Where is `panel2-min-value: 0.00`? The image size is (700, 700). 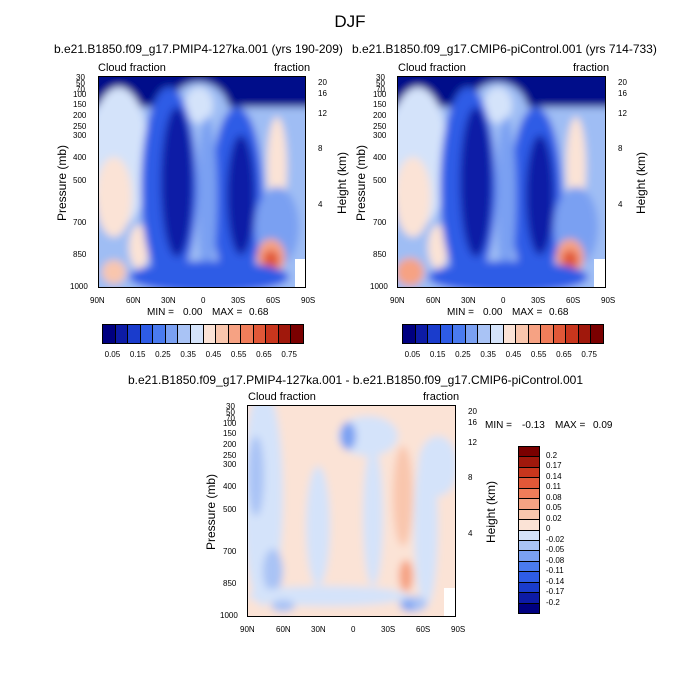
panel2-min-value: 0.00 is located at coordinates (493, 312).